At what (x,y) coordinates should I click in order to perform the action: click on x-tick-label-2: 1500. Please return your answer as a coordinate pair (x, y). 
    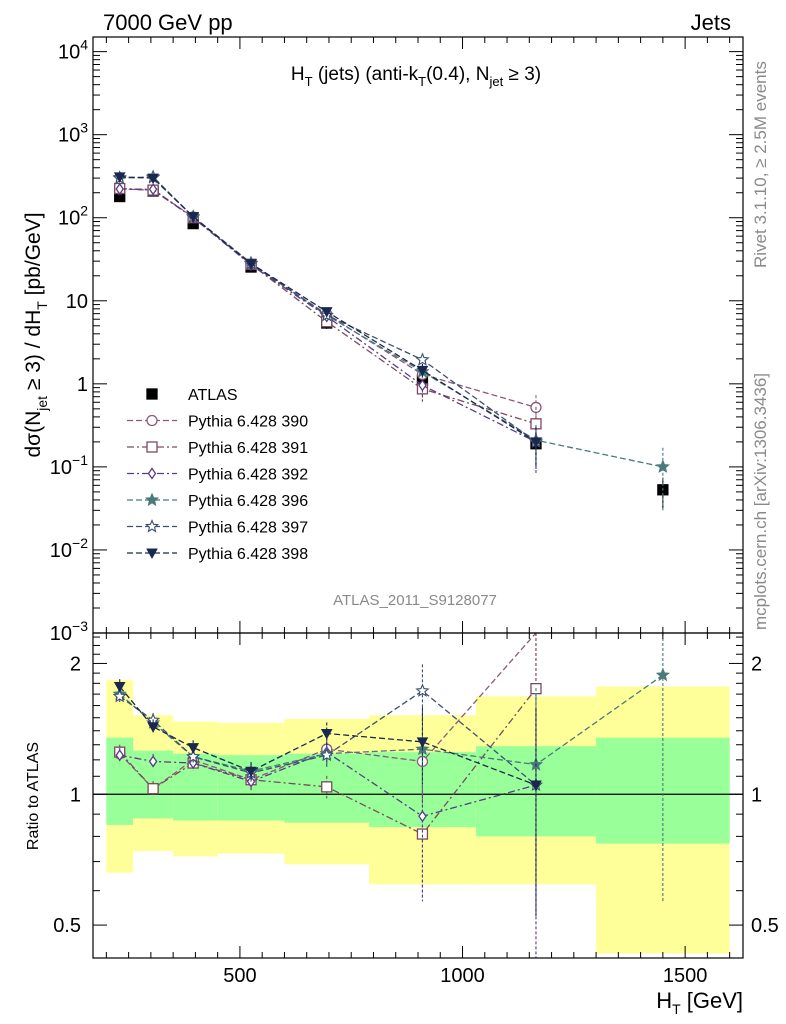
    Looking at the image, I should click on (685, 976).